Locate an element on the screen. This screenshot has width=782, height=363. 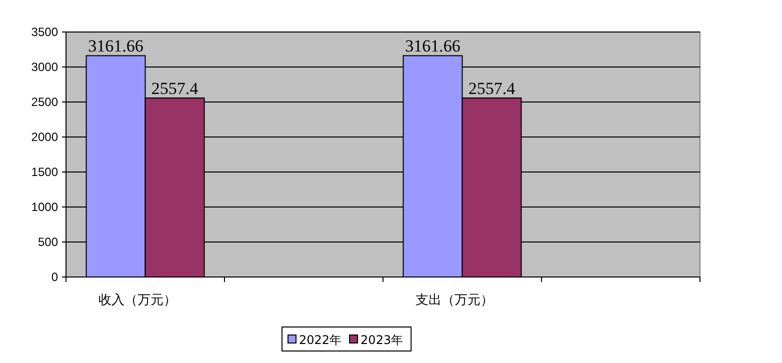
legend-label: 2022年 is located at coordinates (320, 340).